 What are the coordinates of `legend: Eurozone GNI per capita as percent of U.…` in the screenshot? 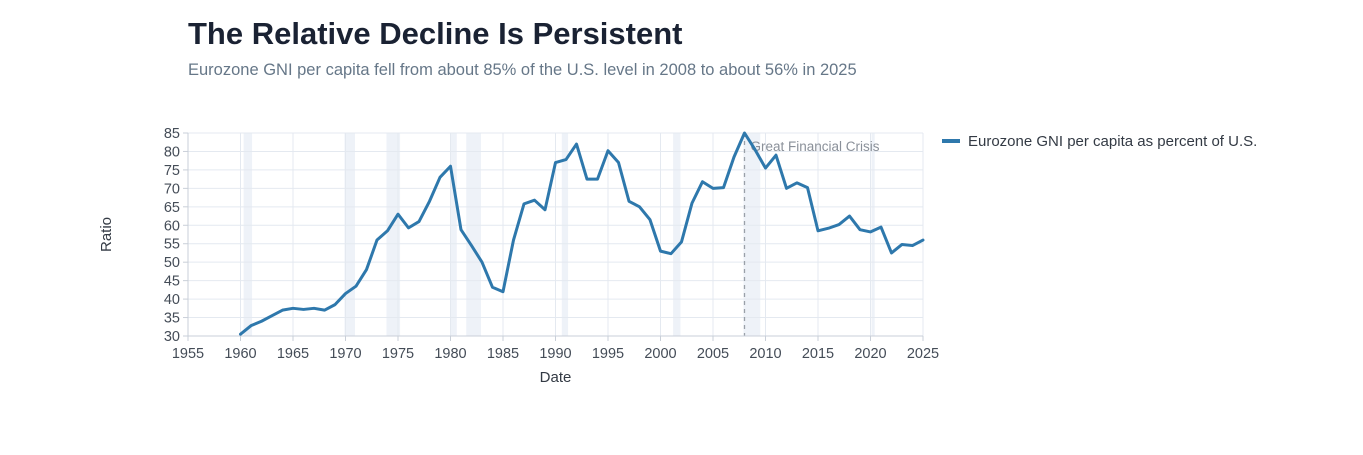 It's located at (1099, 141).